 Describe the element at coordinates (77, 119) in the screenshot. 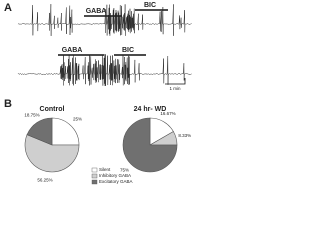

I see `slice-label: 25%` at that location.